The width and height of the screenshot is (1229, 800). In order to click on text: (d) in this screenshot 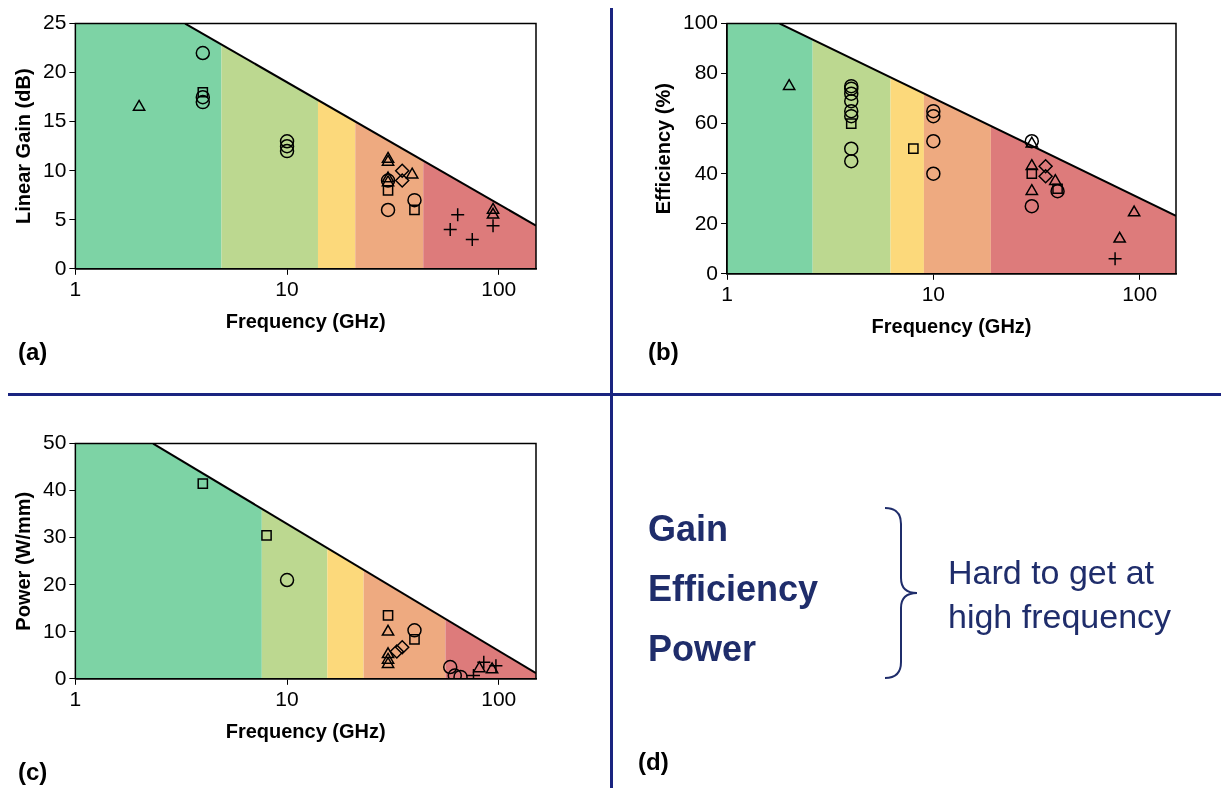, I will do `click(653, 762)`.